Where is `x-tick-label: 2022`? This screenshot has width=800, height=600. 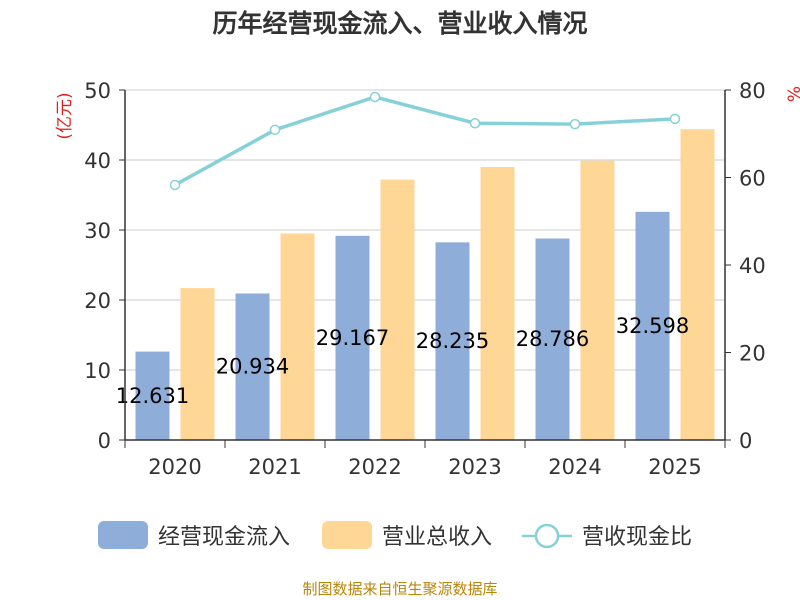 x-tick-label: 2022 is located at coordinates (374, 467).